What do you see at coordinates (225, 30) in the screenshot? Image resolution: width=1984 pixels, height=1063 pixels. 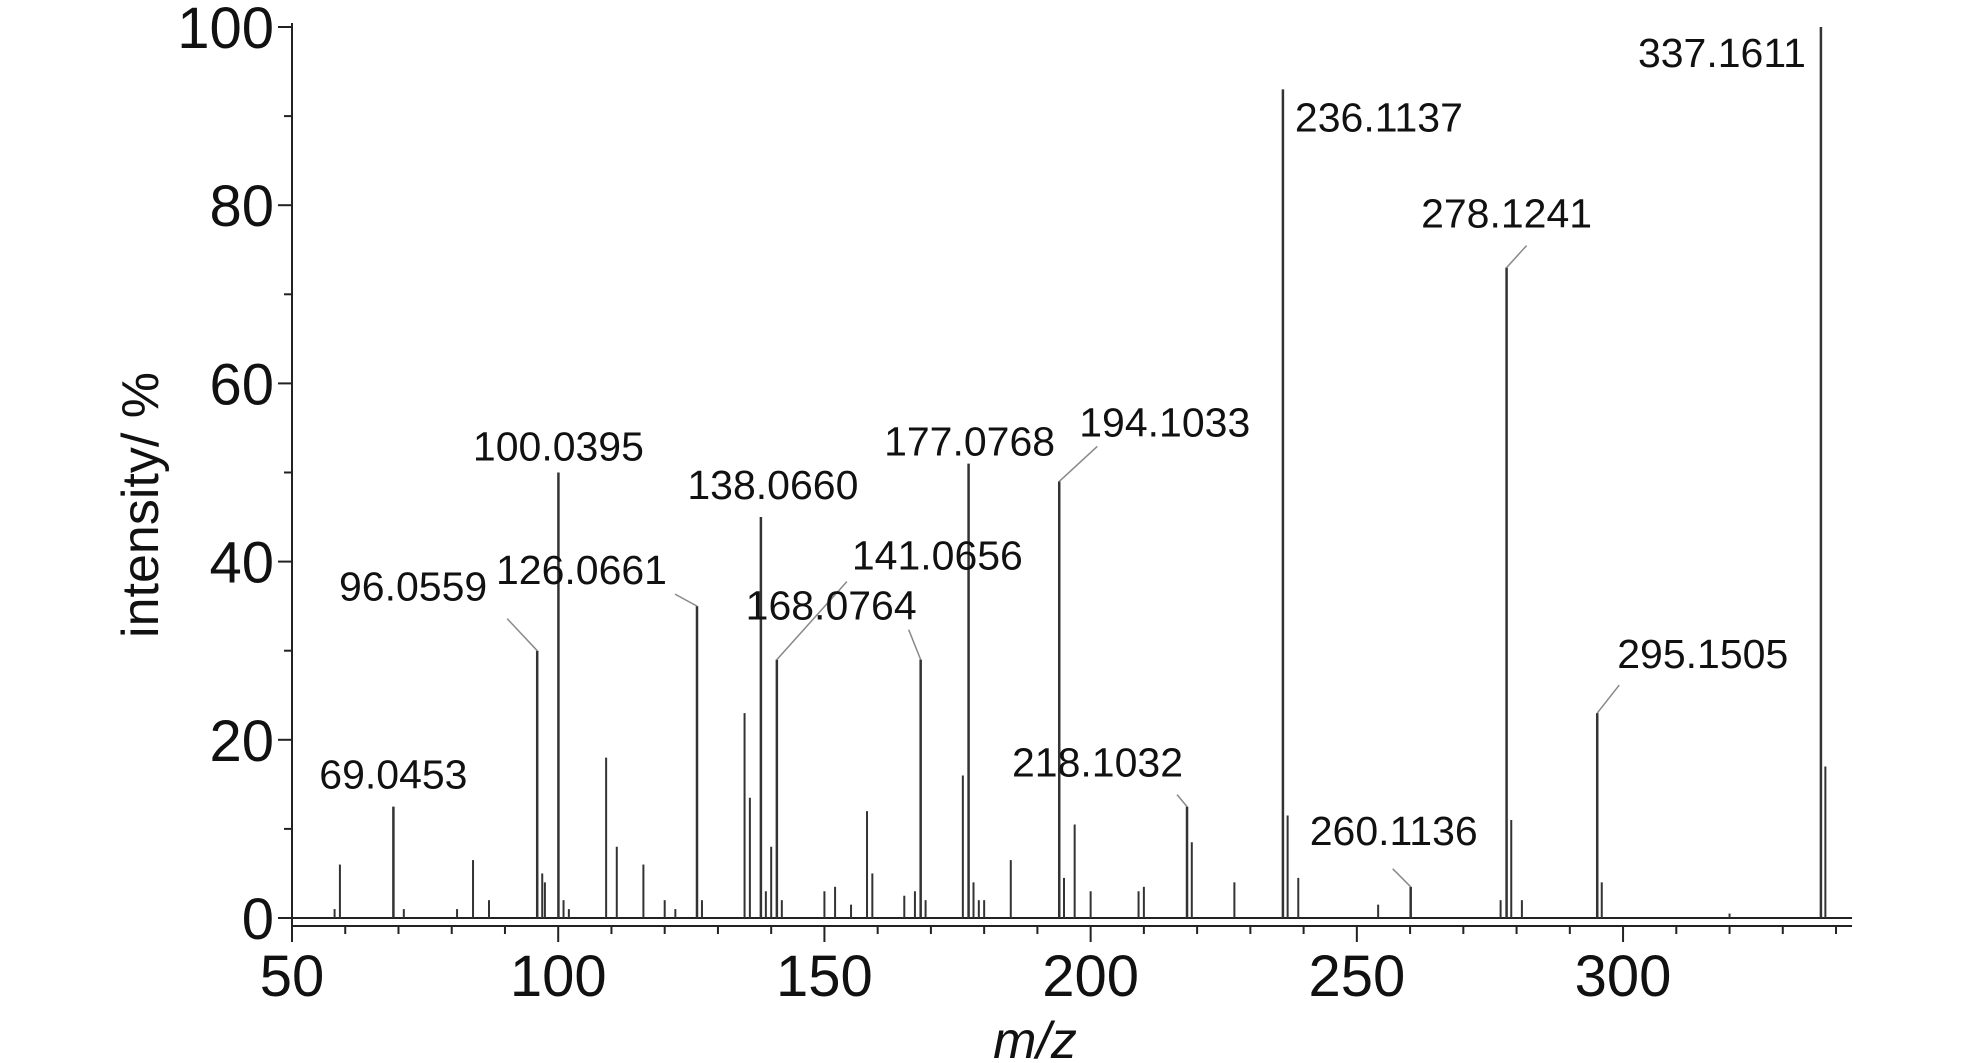 I see `y-tick-label: 100` at bounding box center [225, 30].